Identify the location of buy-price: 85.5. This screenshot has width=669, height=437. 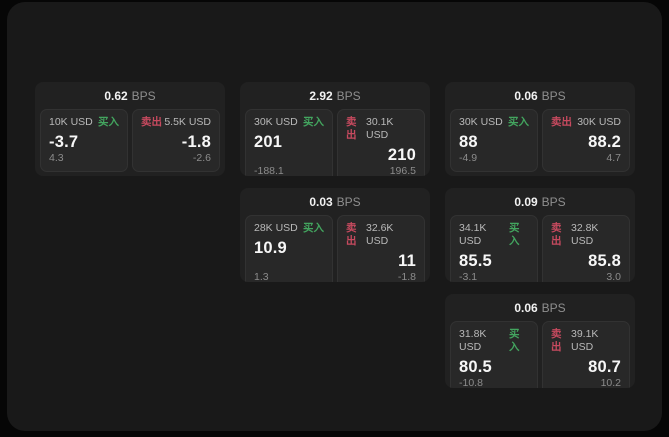
(475, 261).